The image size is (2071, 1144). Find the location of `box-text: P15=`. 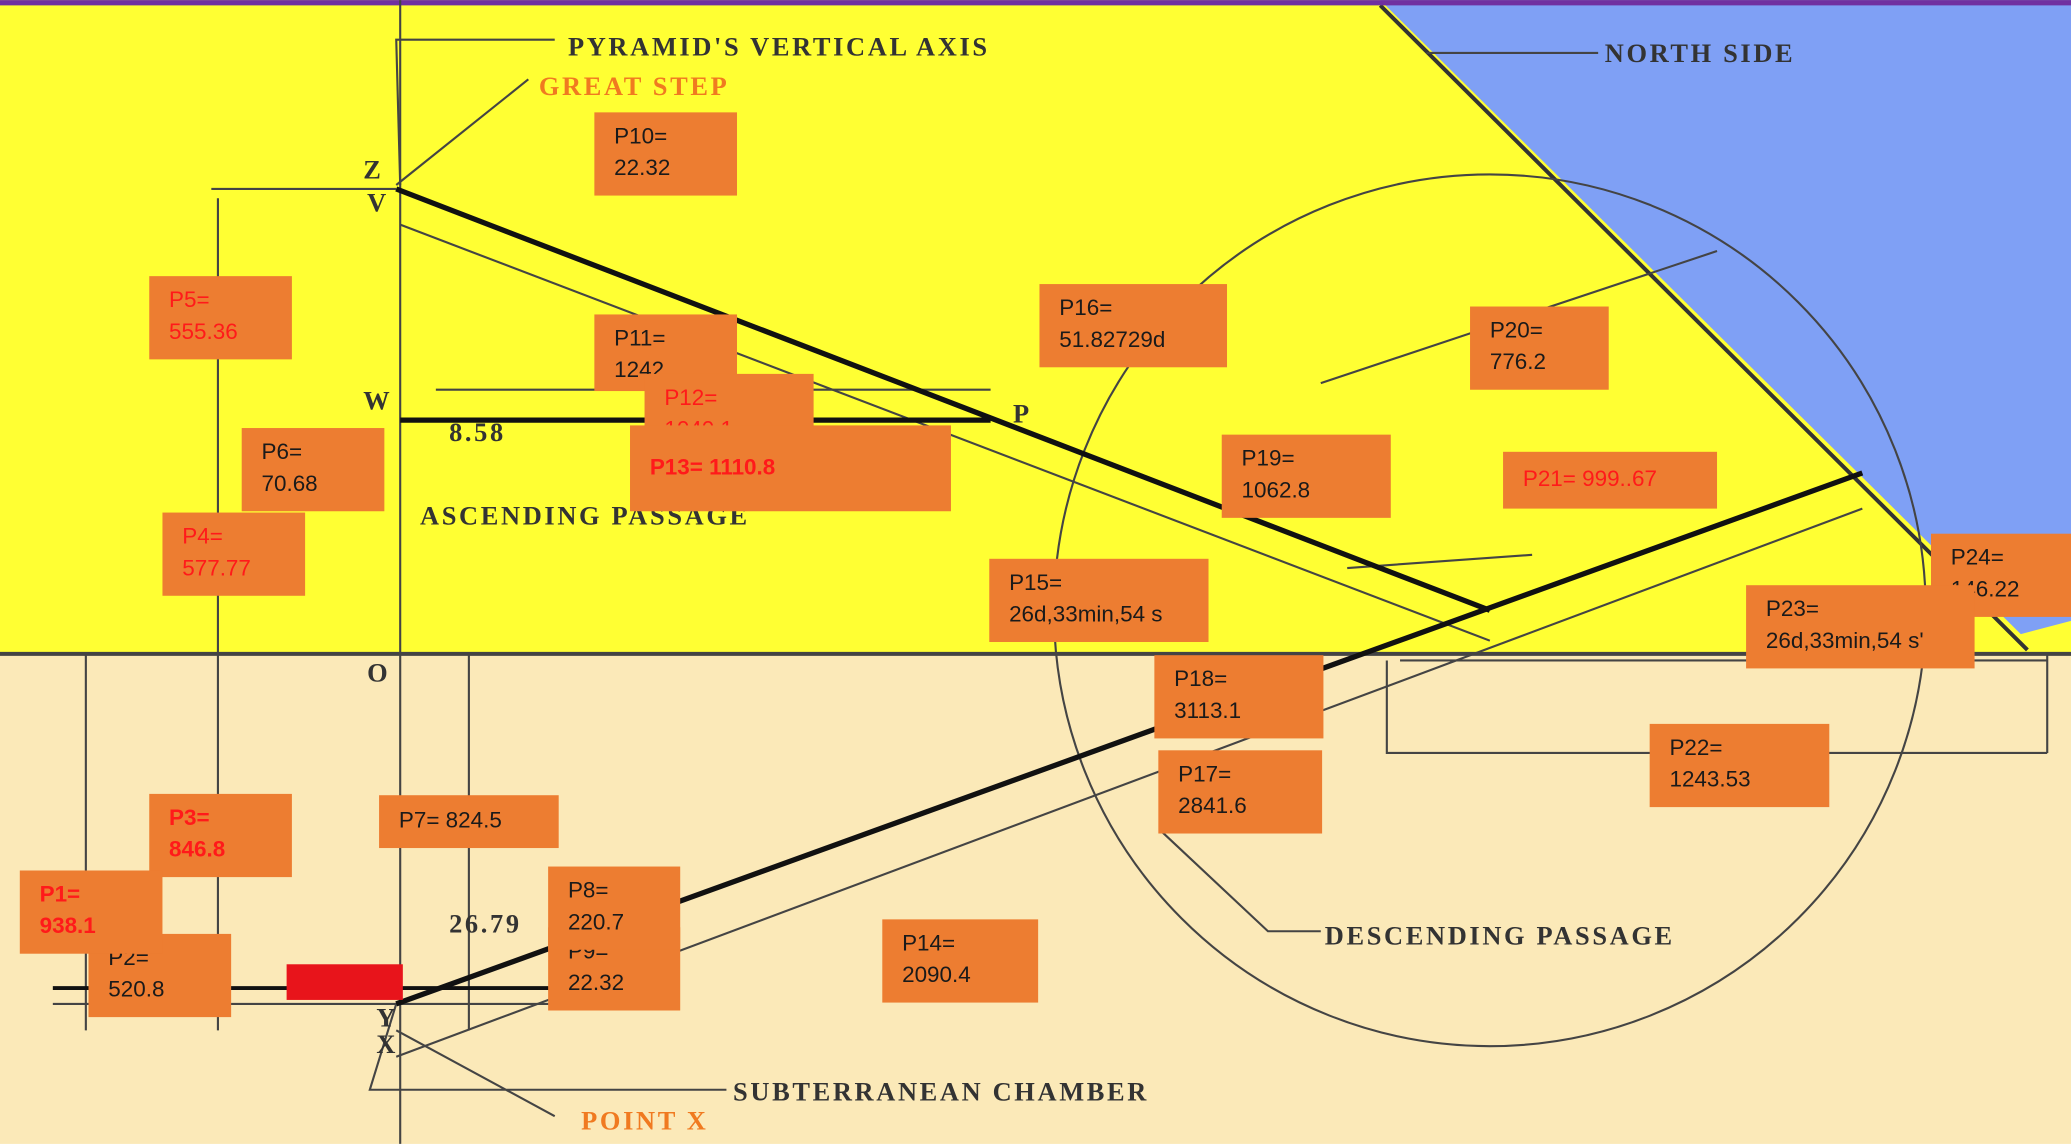

box-text: P15= is located at coordinates (1035, 582).